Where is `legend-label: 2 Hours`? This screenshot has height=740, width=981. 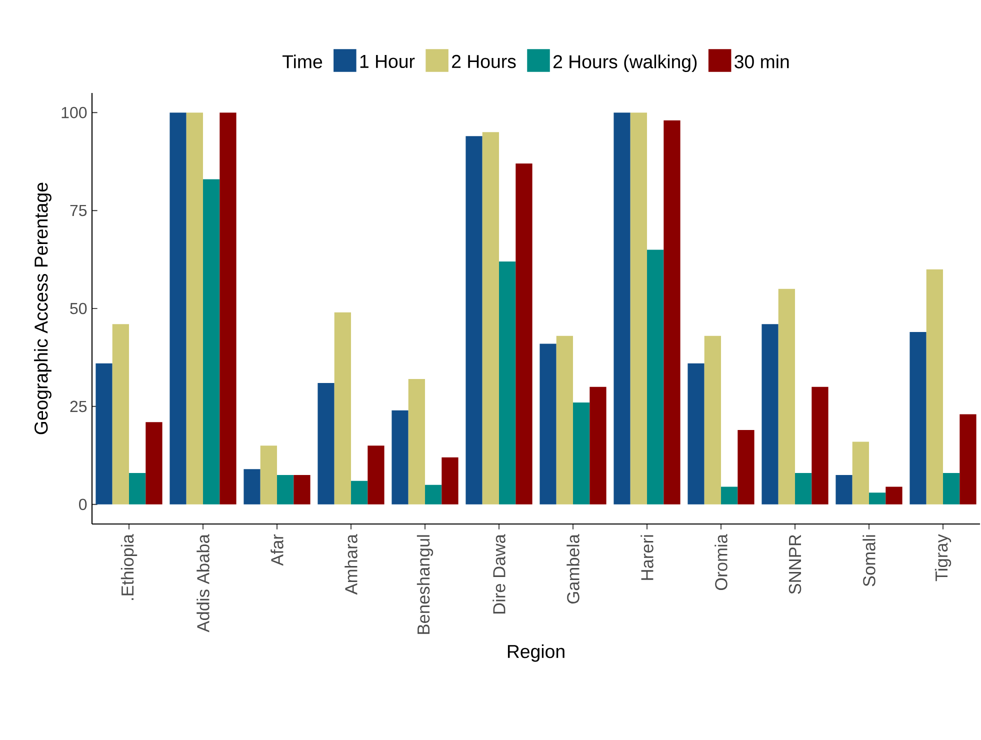 legend-label: 2 Hours is located at coordinates (484, 61).